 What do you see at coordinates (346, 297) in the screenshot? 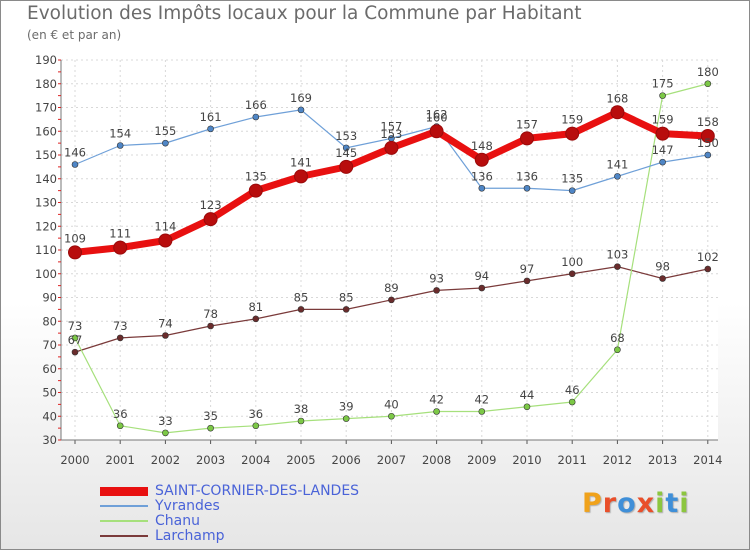
I see `data-label: 85` at bounding box center [346, 297].